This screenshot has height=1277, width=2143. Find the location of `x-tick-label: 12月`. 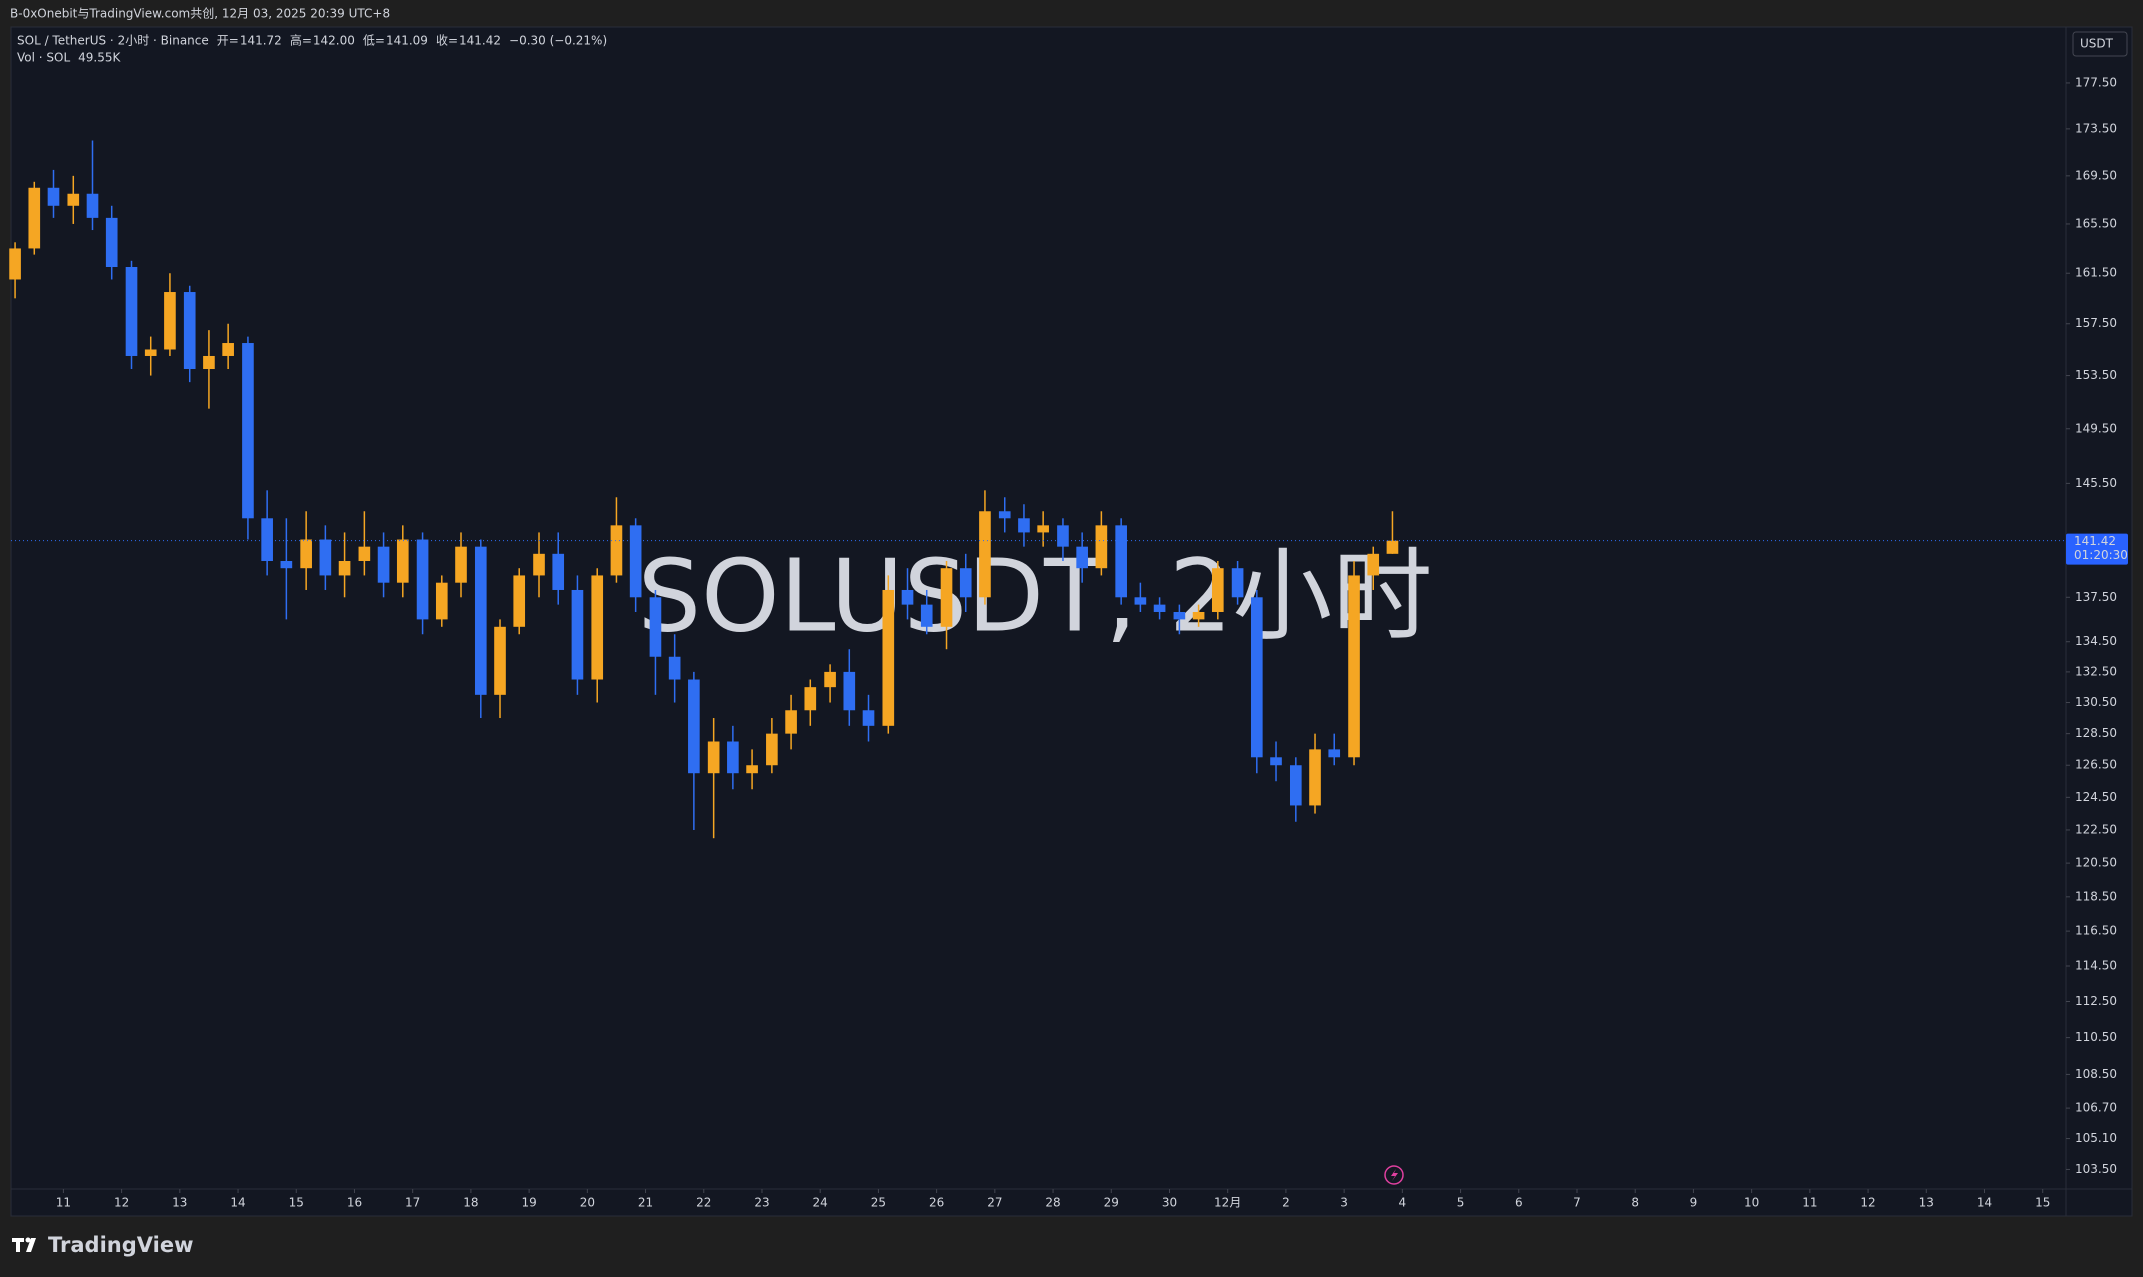

x-tick-label: 12月 is located at coordinates (1227, 1203).